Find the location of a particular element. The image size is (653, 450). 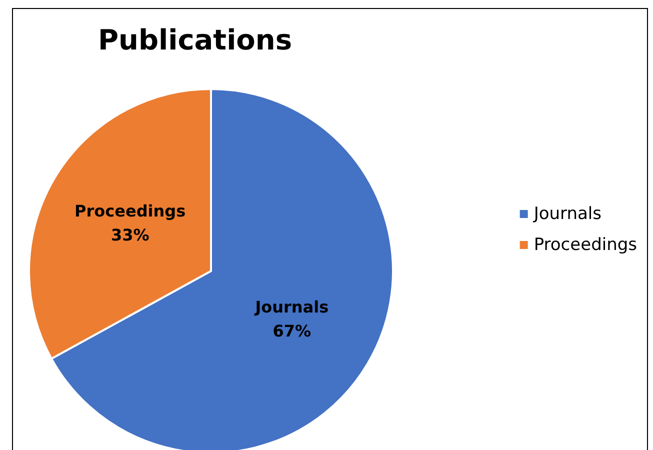

slice-label: Journals is located at coordinates (291, 306).